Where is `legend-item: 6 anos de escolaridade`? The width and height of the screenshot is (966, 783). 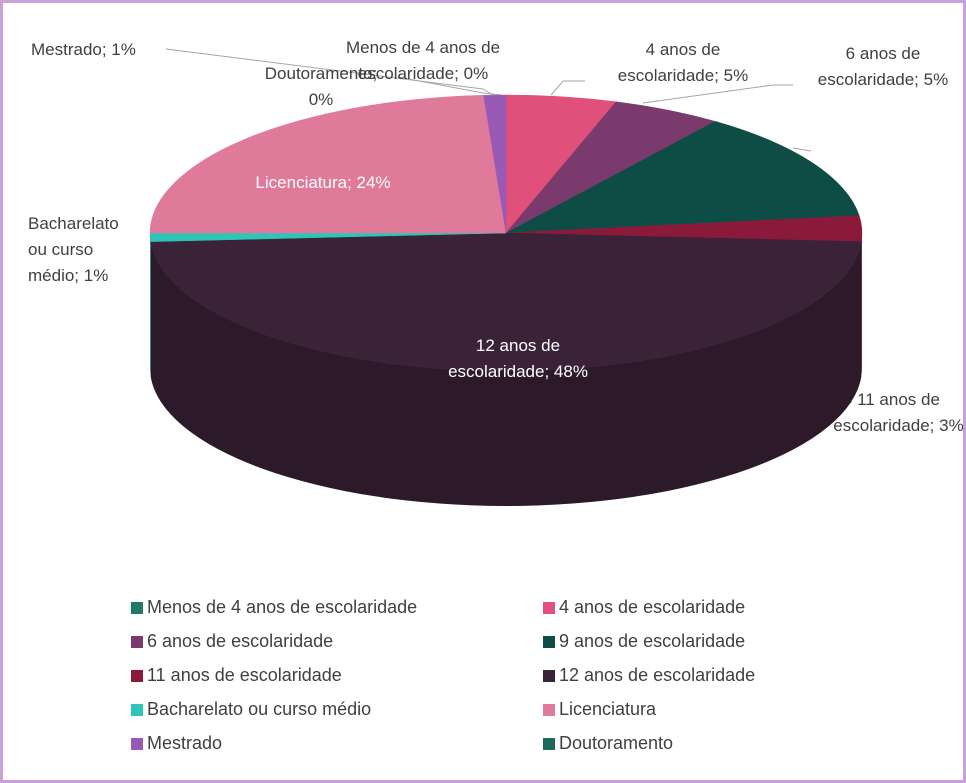
legend-item: 6 anos de escolaridade is located at coordinates (232, 641).